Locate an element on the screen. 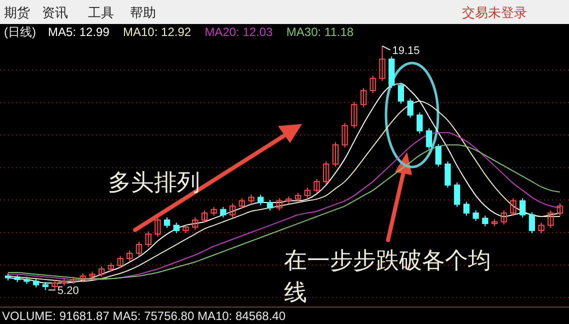 The height and width of the screenshot is (324, 569). annotation: 多头排列 is located at coordinates (154, 183).